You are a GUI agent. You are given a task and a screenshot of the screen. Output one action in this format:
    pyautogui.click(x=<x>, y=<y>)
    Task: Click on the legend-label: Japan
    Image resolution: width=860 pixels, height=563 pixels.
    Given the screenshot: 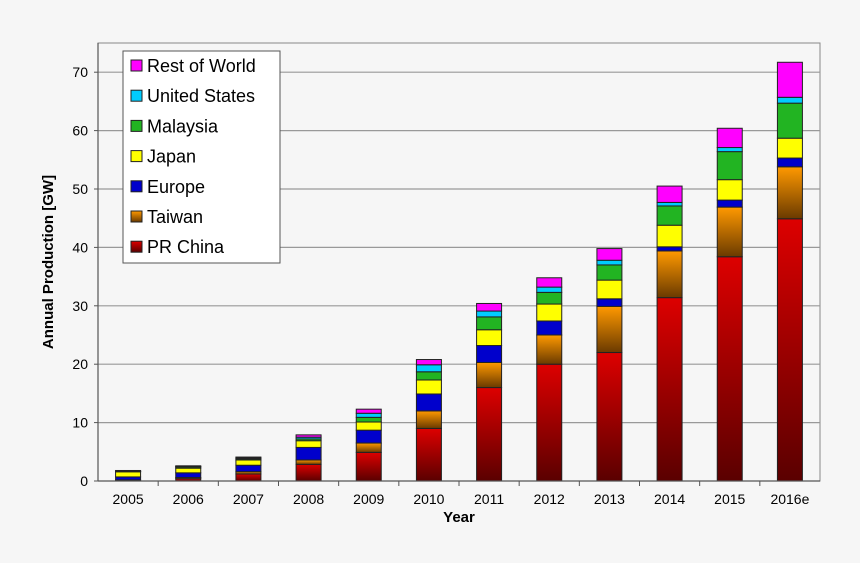 What is the action you would take?
    pyautogui.click(x=171, y=157)
    